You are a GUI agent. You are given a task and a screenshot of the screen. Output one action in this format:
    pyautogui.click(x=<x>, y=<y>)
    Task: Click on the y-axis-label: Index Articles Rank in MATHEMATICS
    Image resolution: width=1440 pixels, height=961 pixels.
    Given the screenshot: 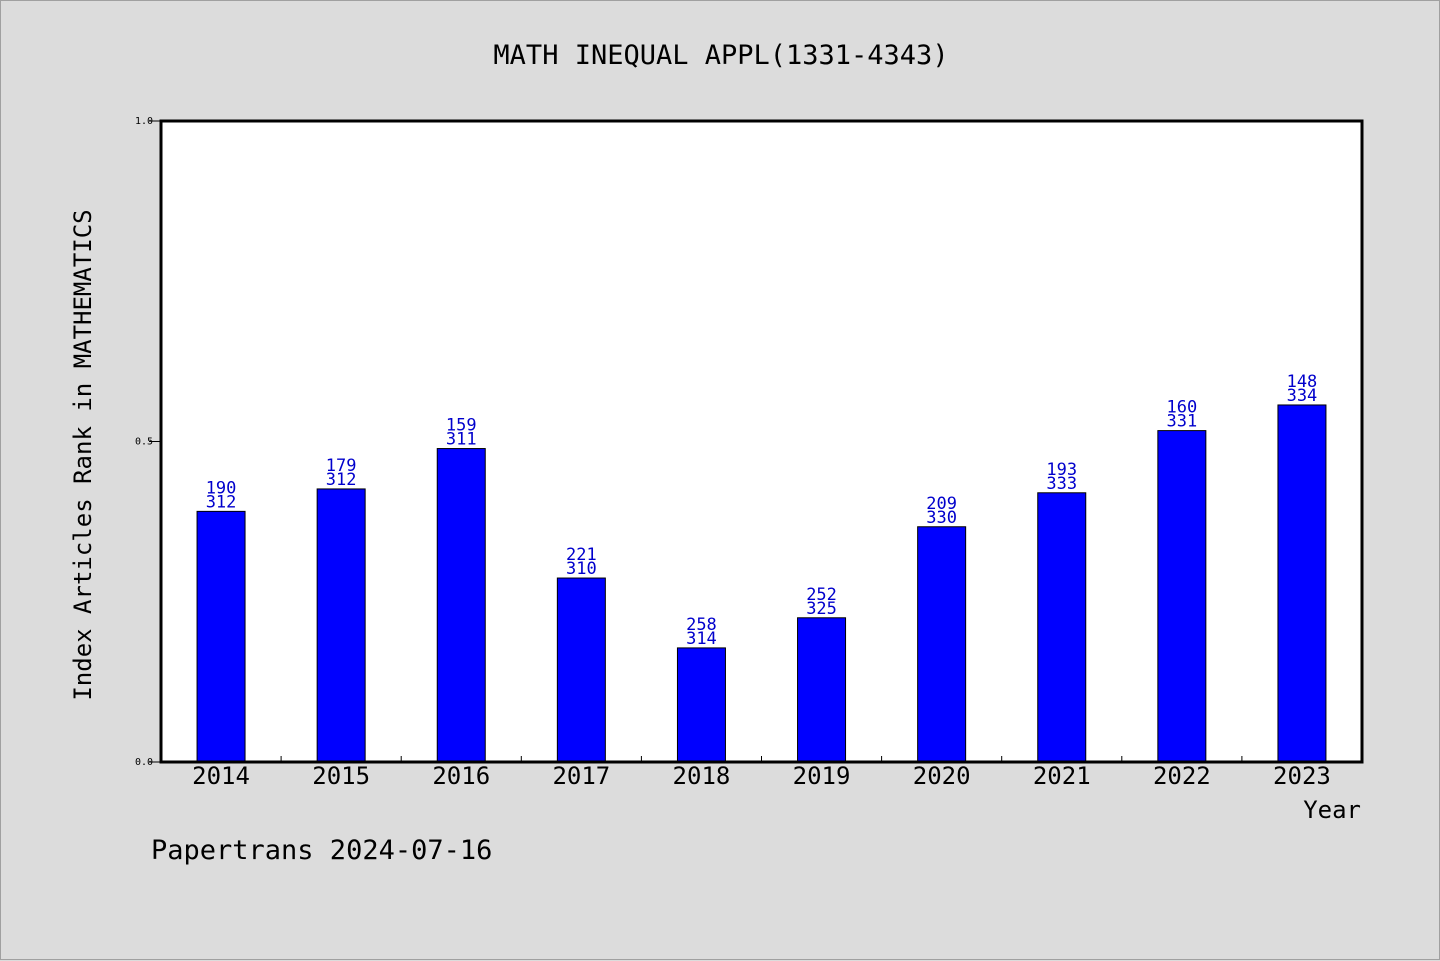 What is the action you would take?
    pyautogui.click(x=83, y=454)
    